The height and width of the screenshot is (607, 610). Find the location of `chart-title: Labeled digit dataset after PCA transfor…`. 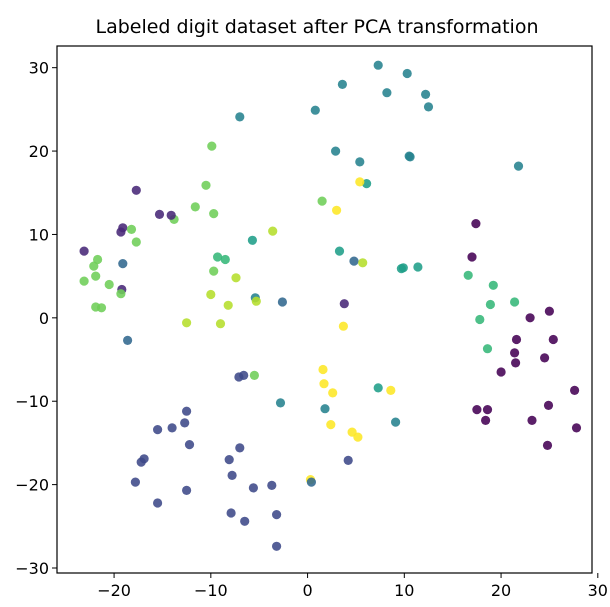

chart-title: Labeled digit dataset after PCA transfor… is located at coordinates (316, 27).